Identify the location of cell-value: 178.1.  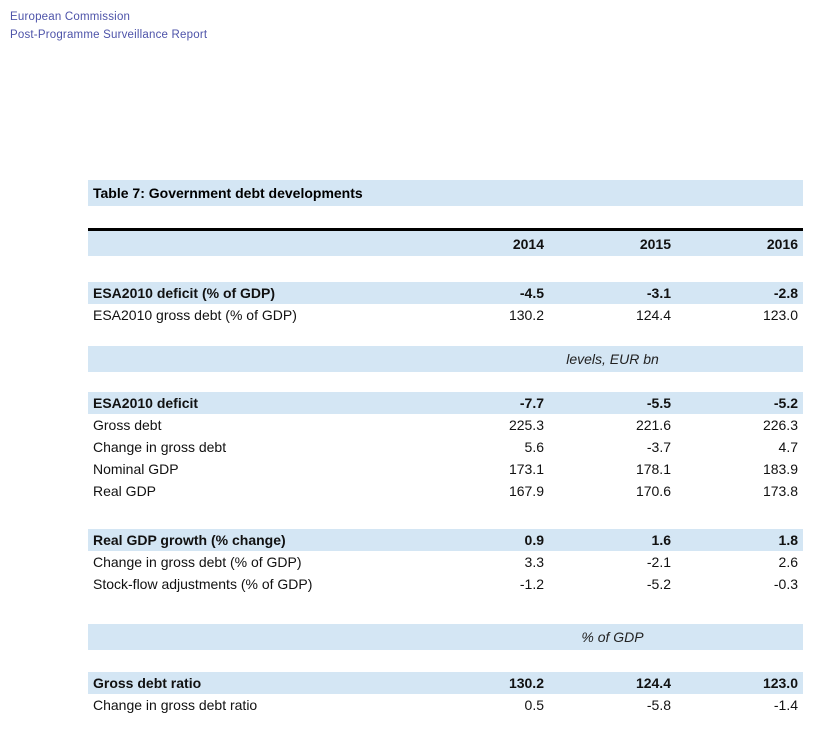
(653, 469).